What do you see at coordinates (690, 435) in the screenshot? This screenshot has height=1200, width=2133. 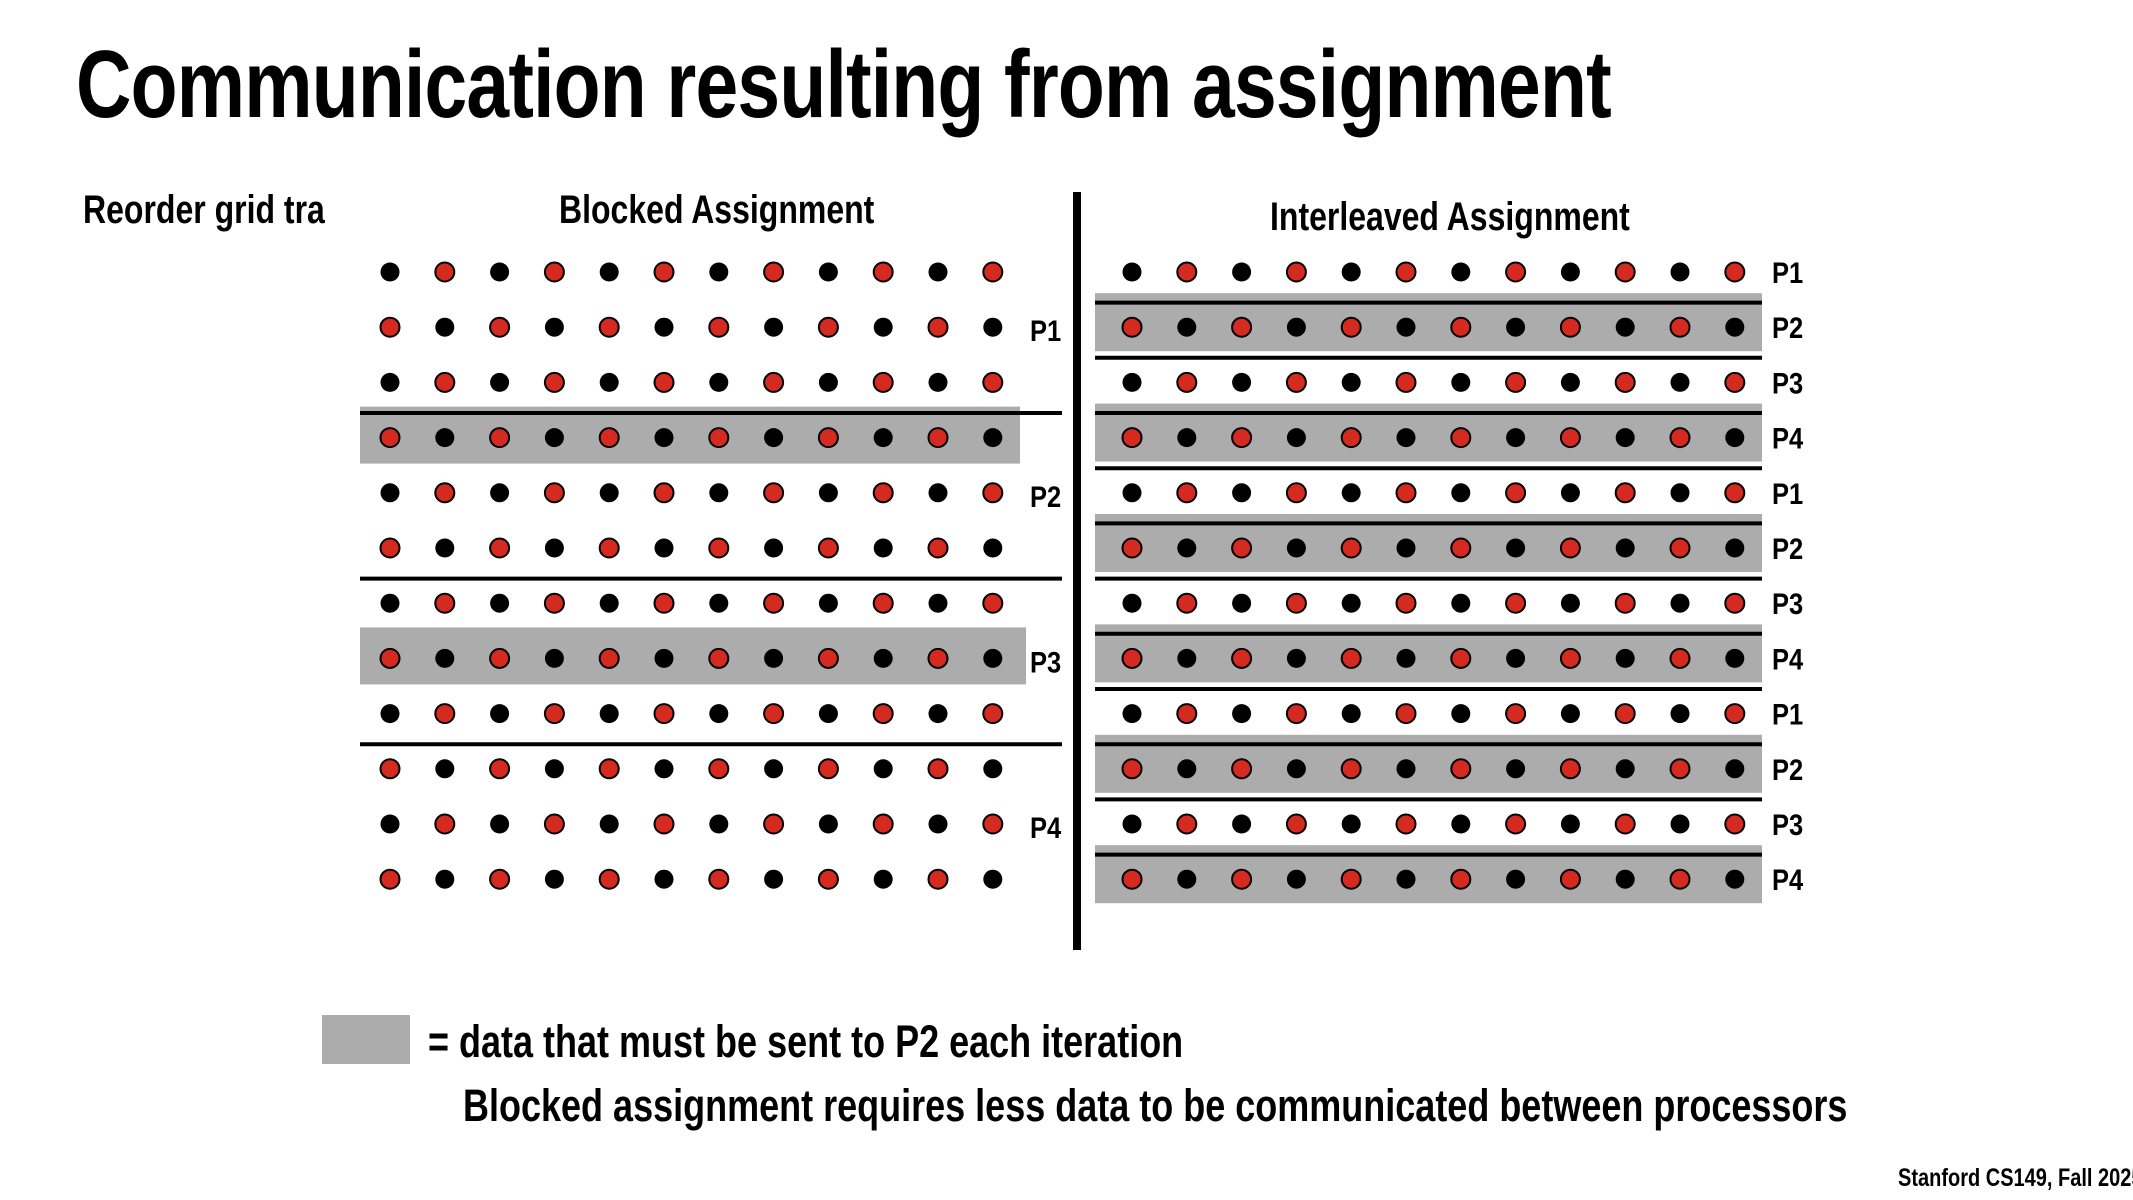 I see `blocked-highlight-row` at bounding box center [690, 435].